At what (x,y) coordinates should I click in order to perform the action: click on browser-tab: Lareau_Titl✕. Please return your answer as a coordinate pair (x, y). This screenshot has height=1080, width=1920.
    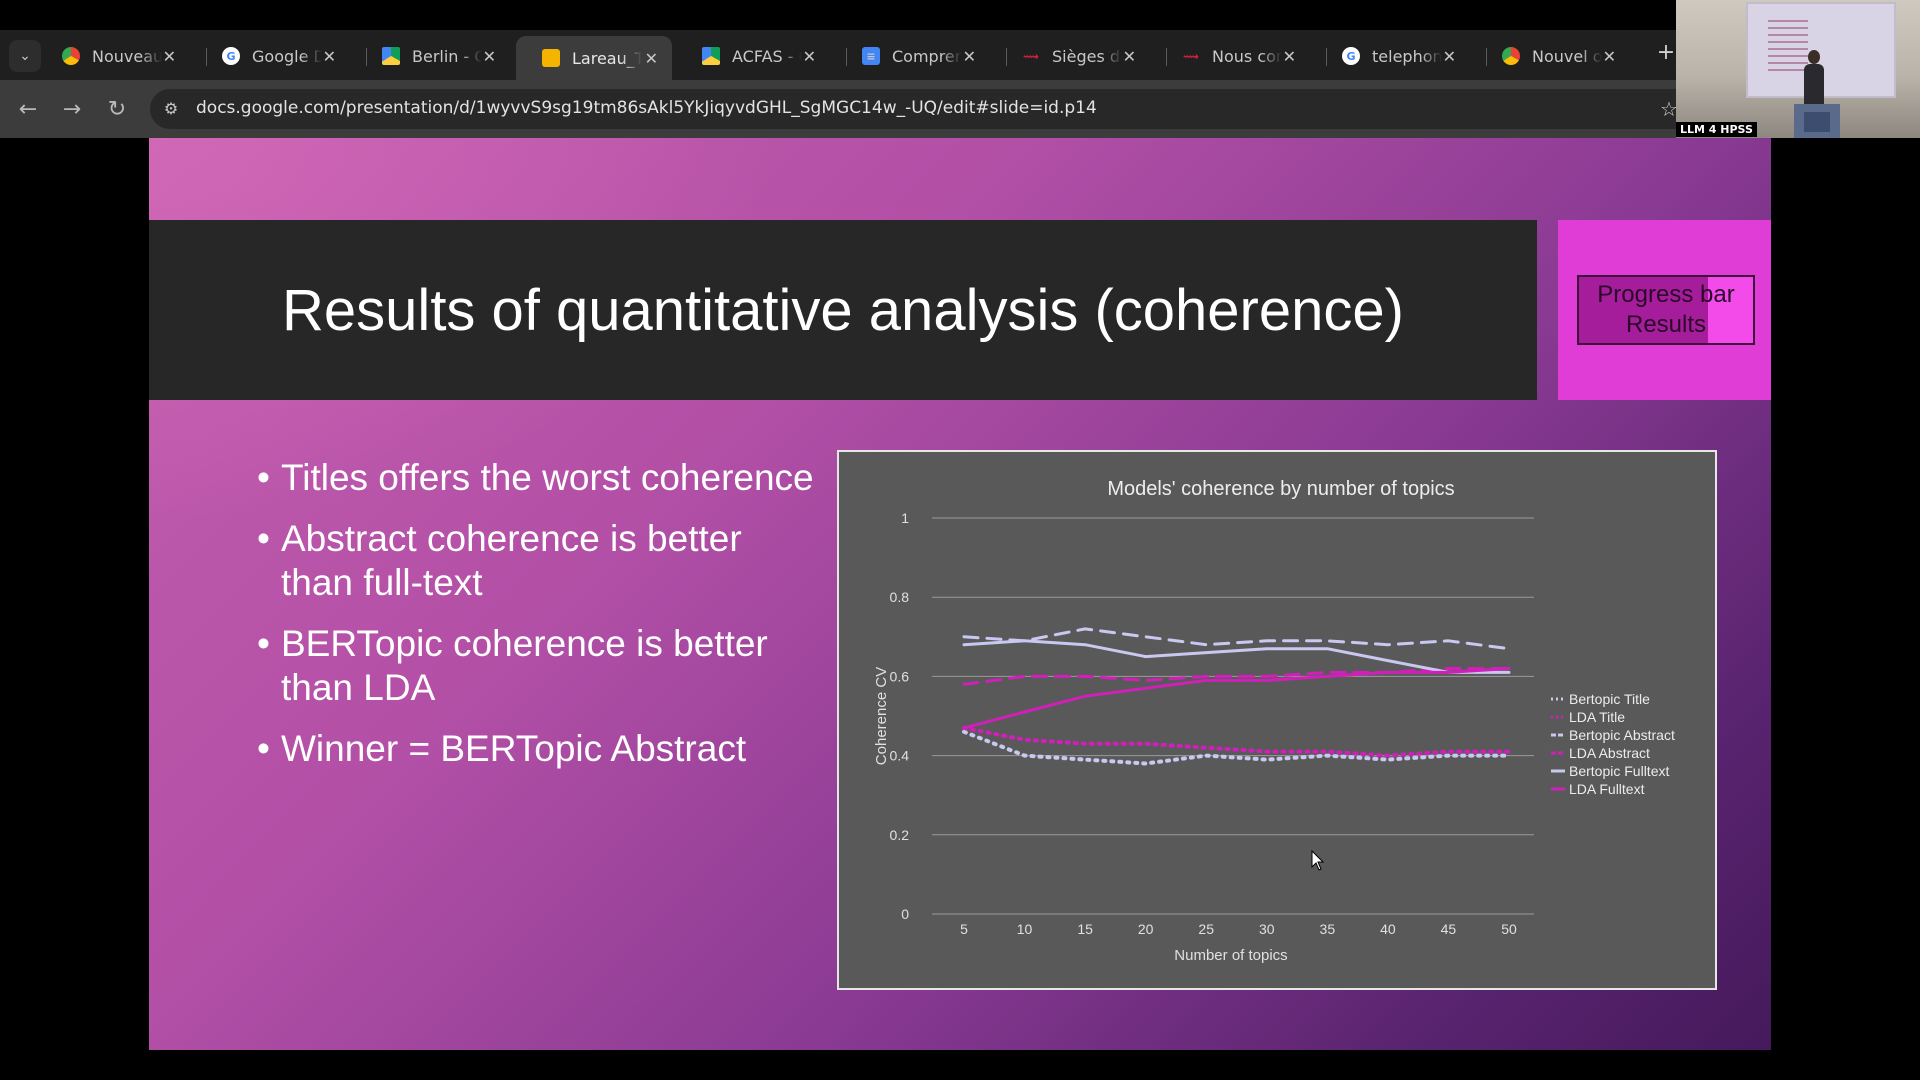
    Looking at the image, I should click on (594, 58).